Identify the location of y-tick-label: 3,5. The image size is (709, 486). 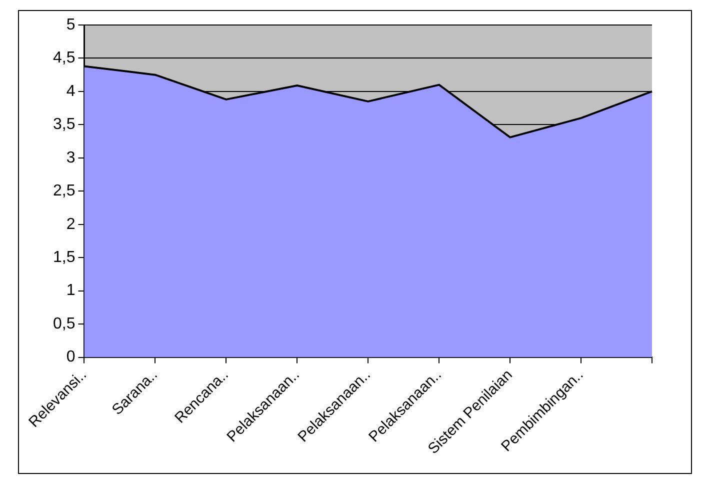
(64, 125).